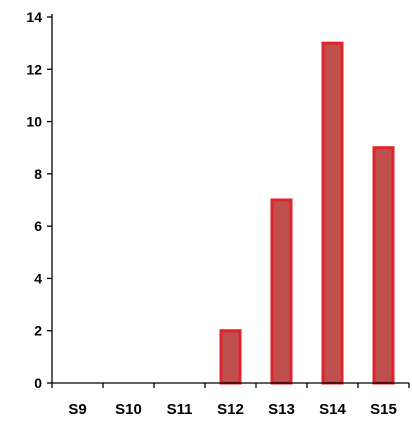  I want to click on x-tick-label: S12, so click(230, 409).